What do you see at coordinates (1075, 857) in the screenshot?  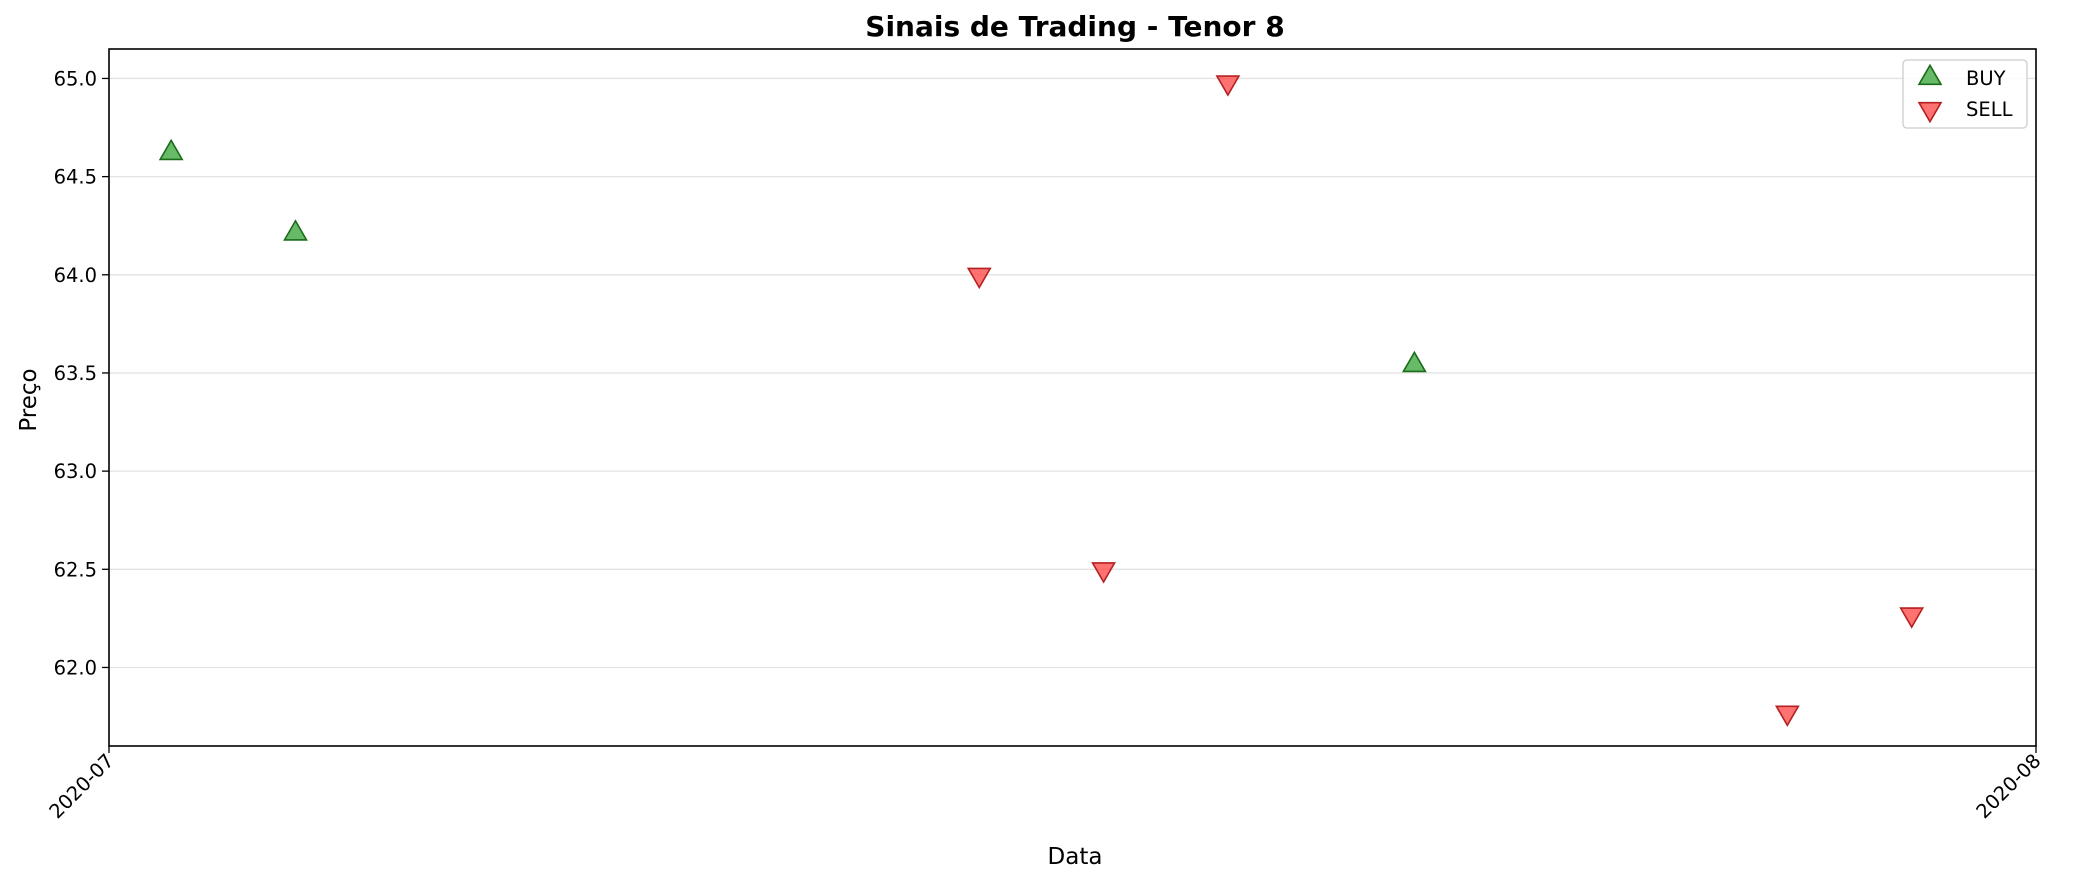 I see `x-axis-label: Data` at bounding box center [1075, 857].